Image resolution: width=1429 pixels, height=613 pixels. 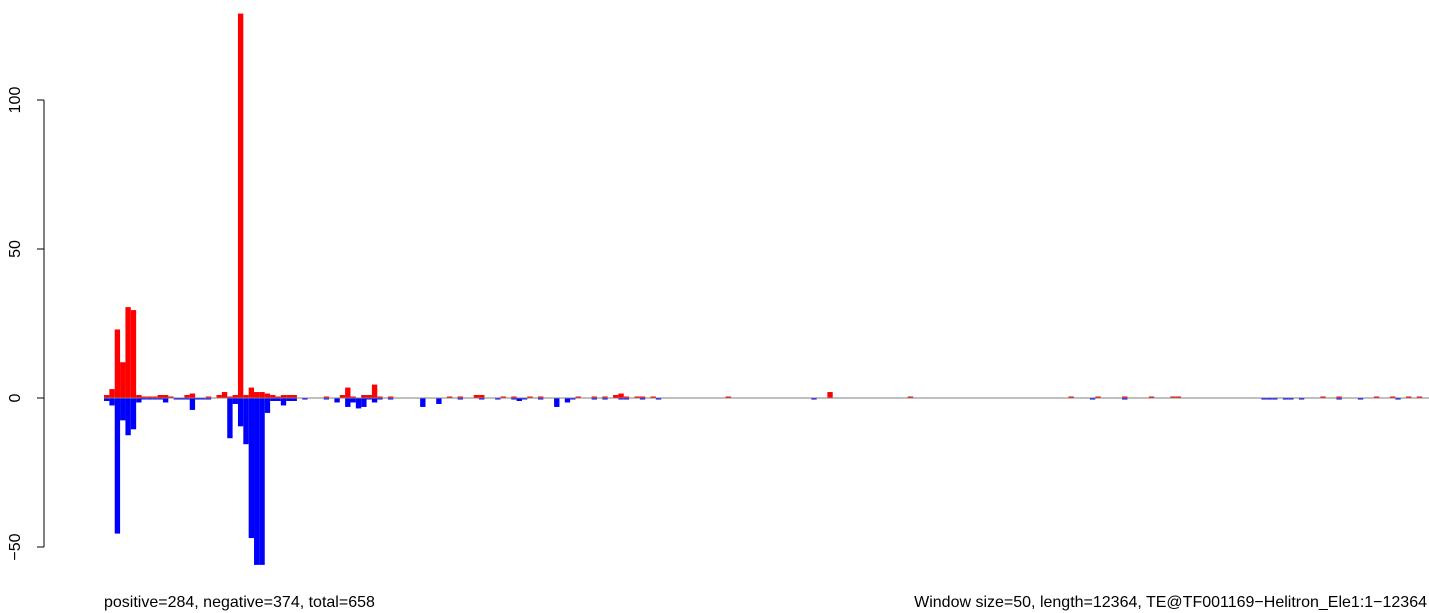 What do you see at coordinates (15, 249) in the screenshot?
I see `y-tick-label: 50` at bounding box center [15, 249].